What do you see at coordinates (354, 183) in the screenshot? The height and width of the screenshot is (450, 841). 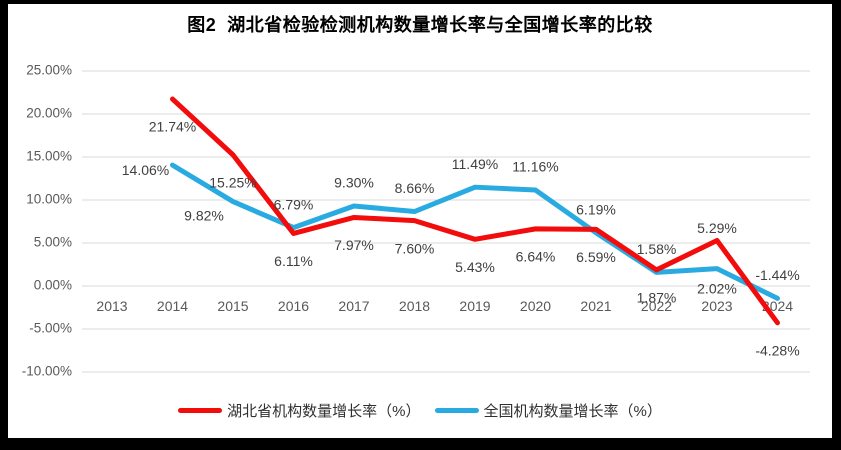 I see `data-point-label: 9.30%` at bounding box center [354, 183].